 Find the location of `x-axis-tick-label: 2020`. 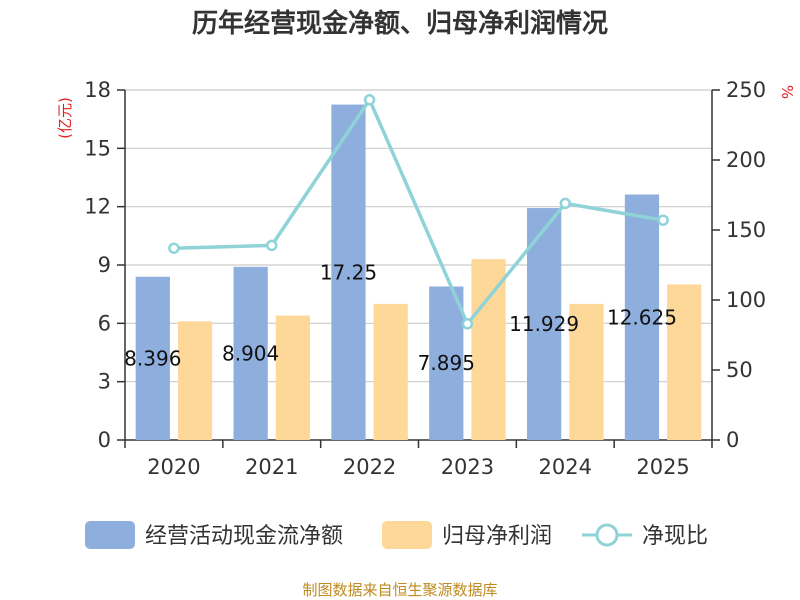

x-axis-tick-label: 2020 is located at coordinates (173, 467).